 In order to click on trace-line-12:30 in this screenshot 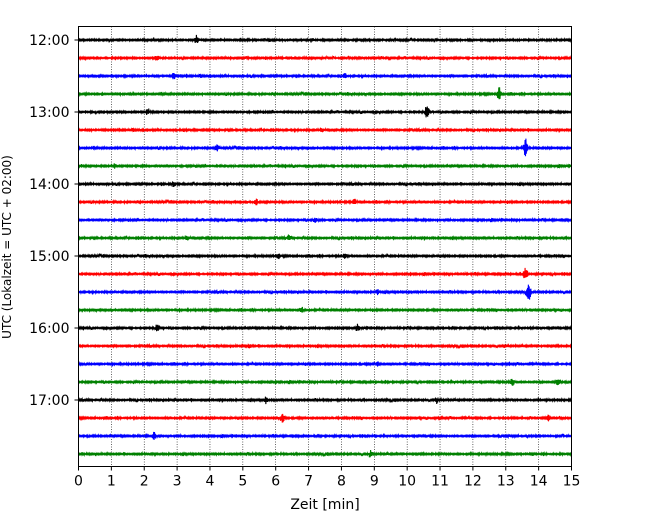, I will do `click(324, 76)`.